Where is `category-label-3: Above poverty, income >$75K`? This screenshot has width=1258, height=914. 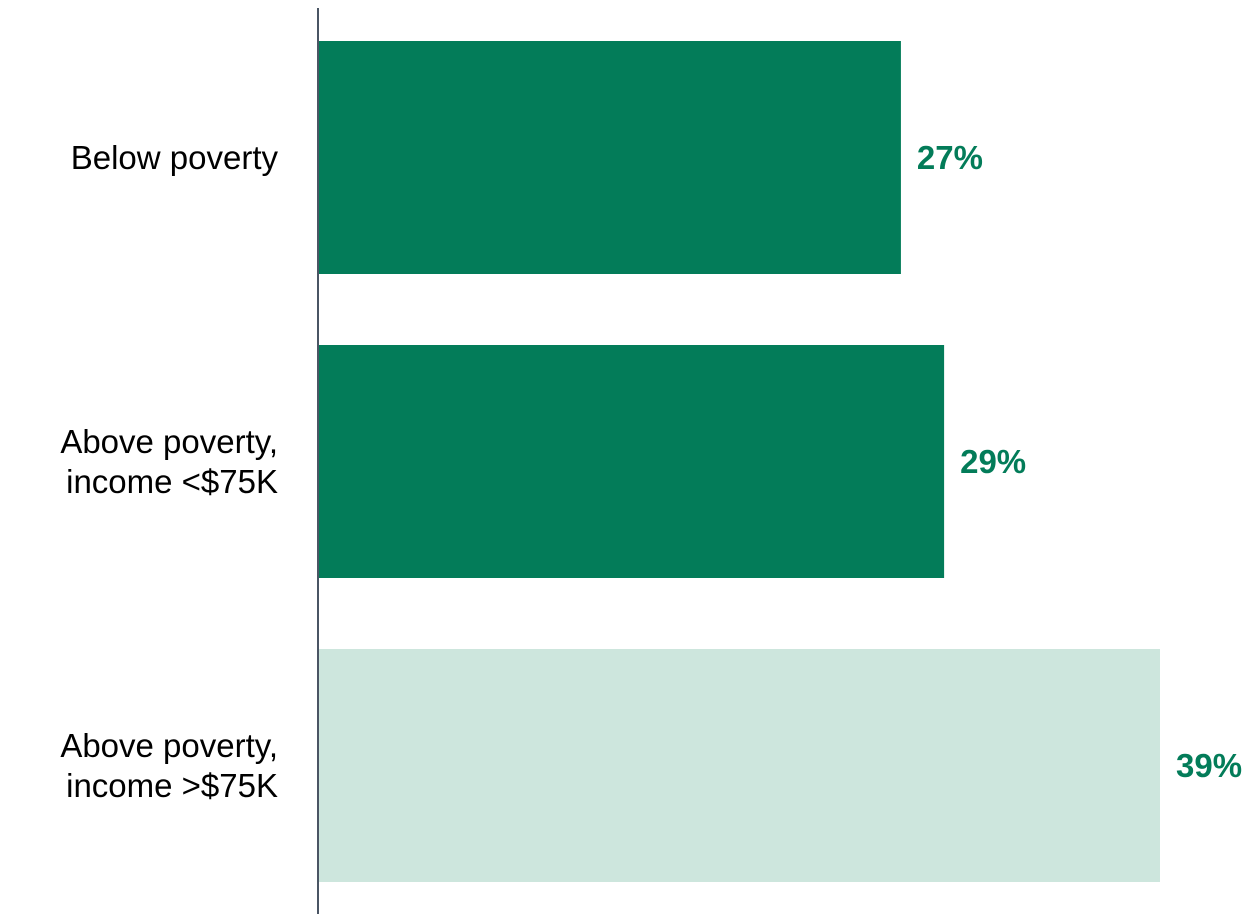
category-label-3: Above poverty, income >$75K is located at coordinates (169, 765).